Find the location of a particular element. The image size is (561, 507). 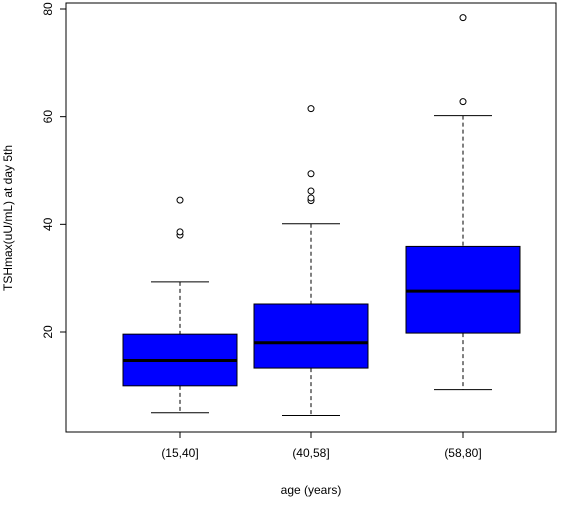

x-tick-label: (58,80] is located at coordinates (462, 453).